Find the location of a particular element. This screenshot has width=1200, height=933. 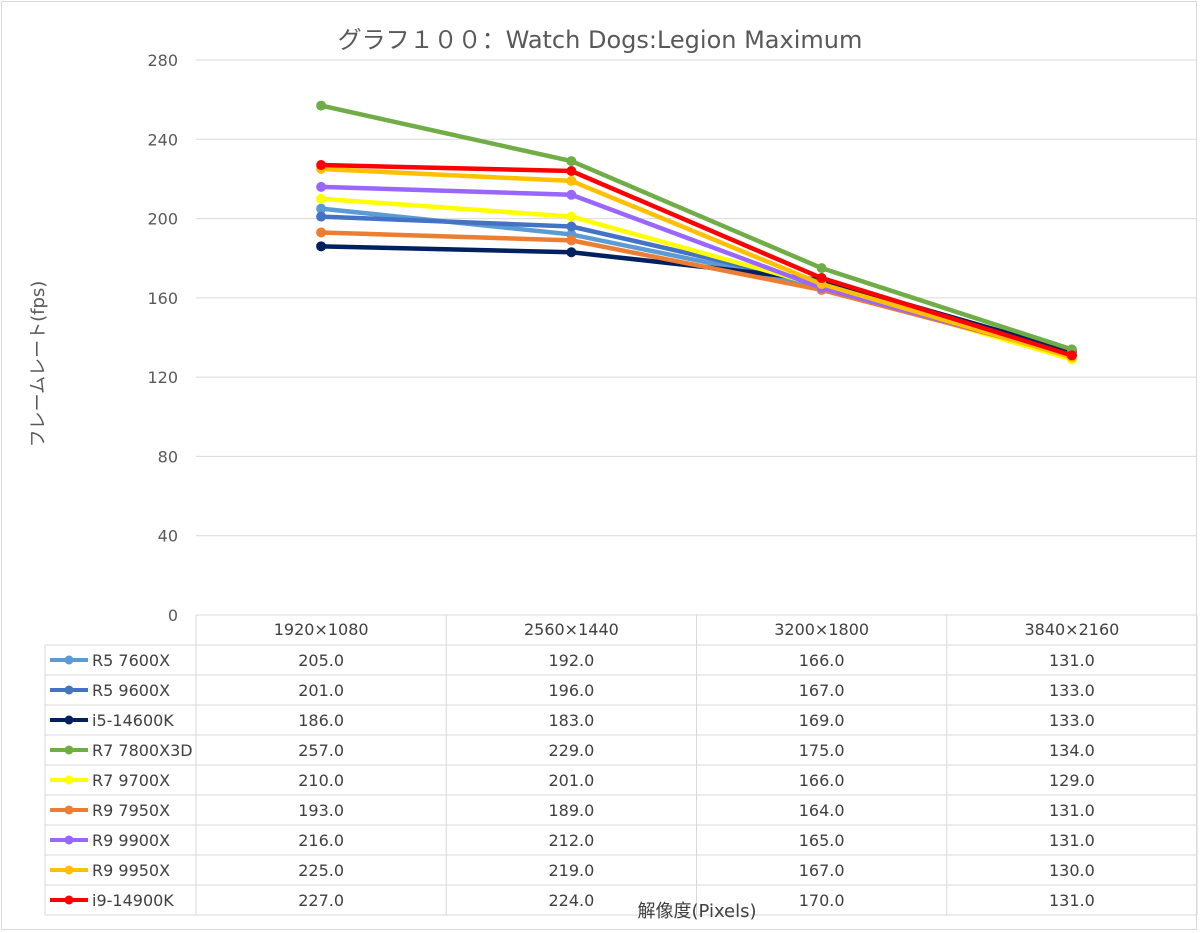

table-value: 224.0 is located at coordinates (571, 900).